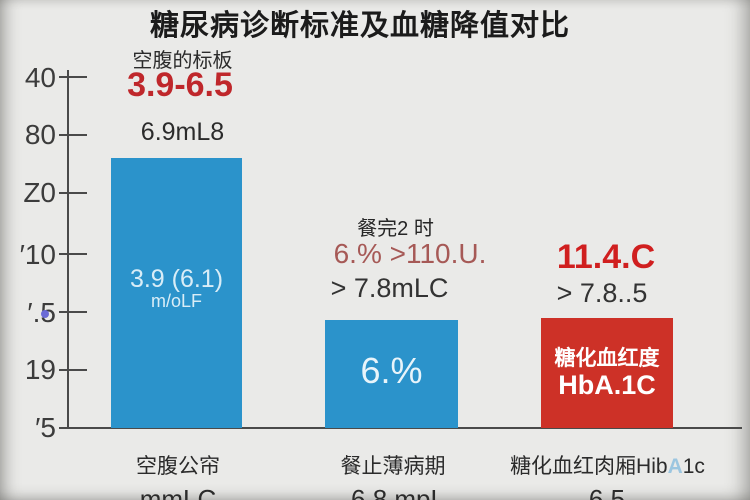 Image resolution: width=750 pixels, height=500 pixels. What do you see at coordinates (45, 314) in the screenshot?
I see `blue-dot-artifact` at bounding box center [45, 314].